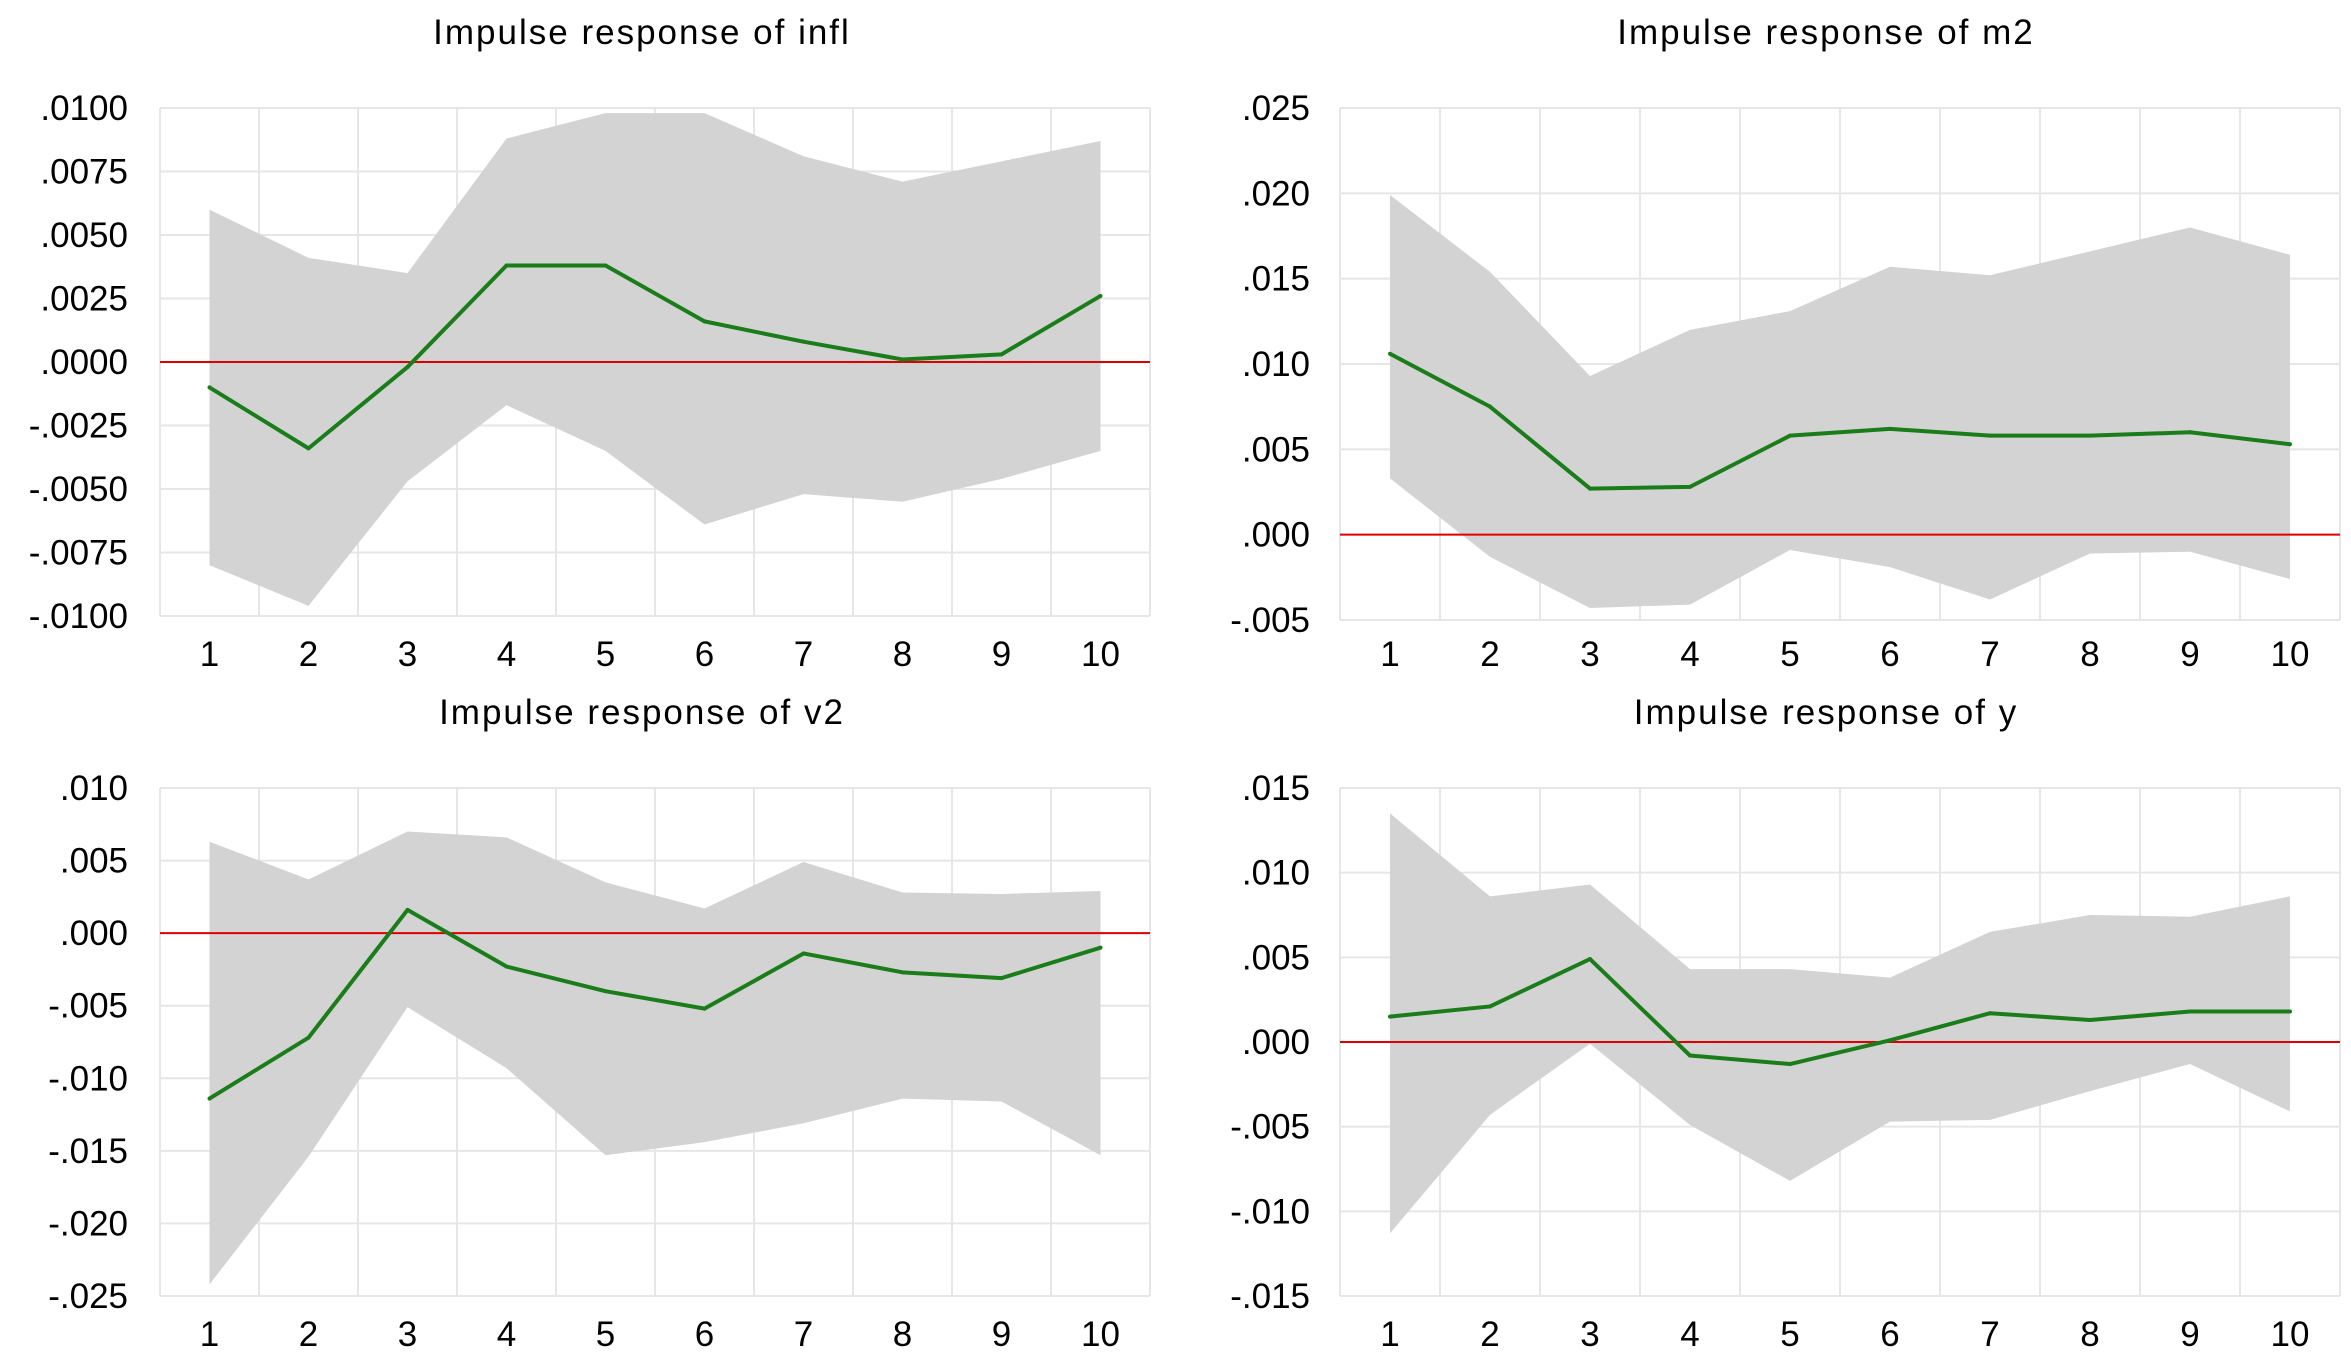  I want to click on confidence-band, so click(655, 359).